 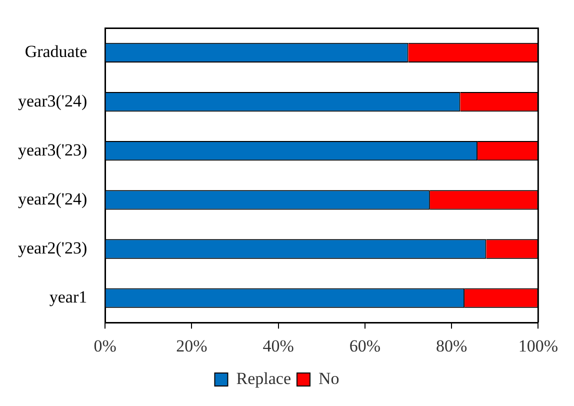 What do you see at coordinates (68, 297) in the screenshot?
I see `y-tick-label: year1` at bounding box center [68, 297].